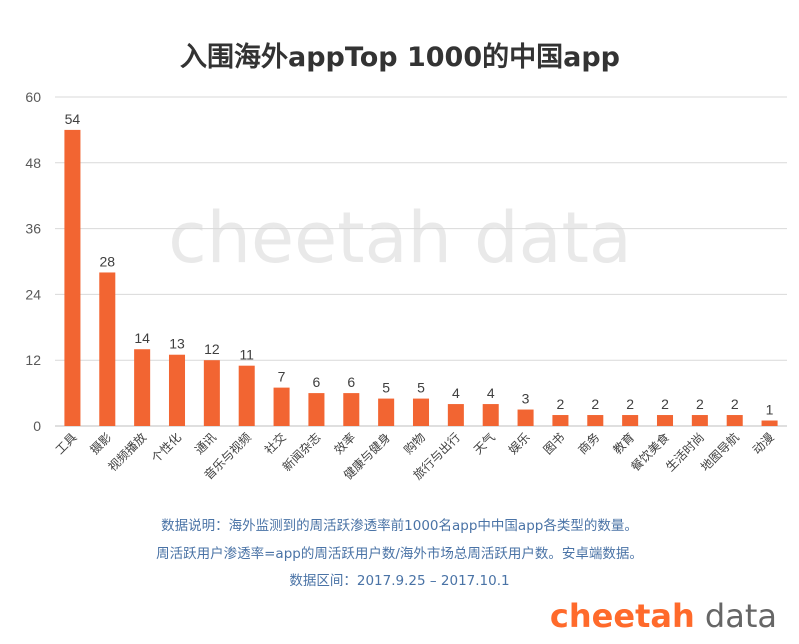 The width and height of the screenshot is (799, 644). What do you see at coordinates (589, 444) in the screenshot?
I see `x-tick-label: 商务` at bounding box center [589, 444].